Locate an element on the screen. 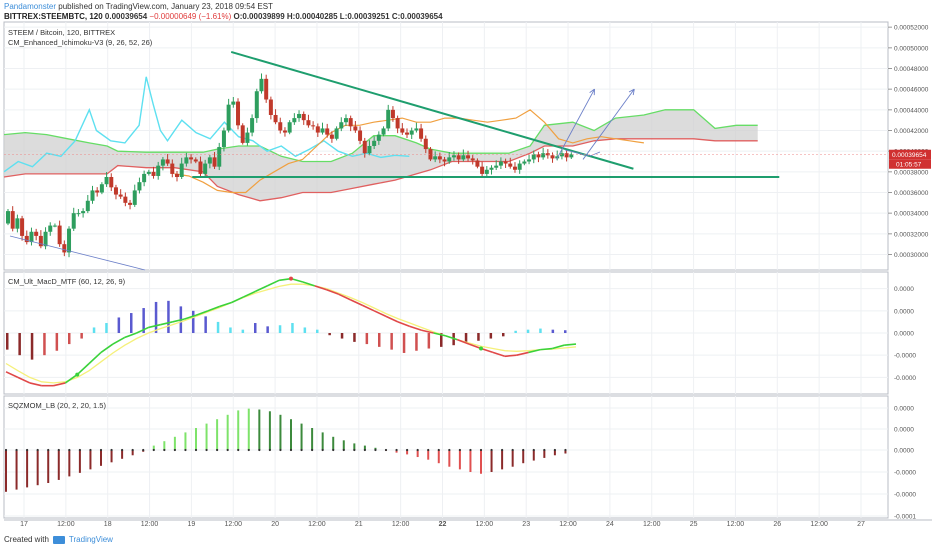  projection-arrowhead is located at coordinates (592, 92).